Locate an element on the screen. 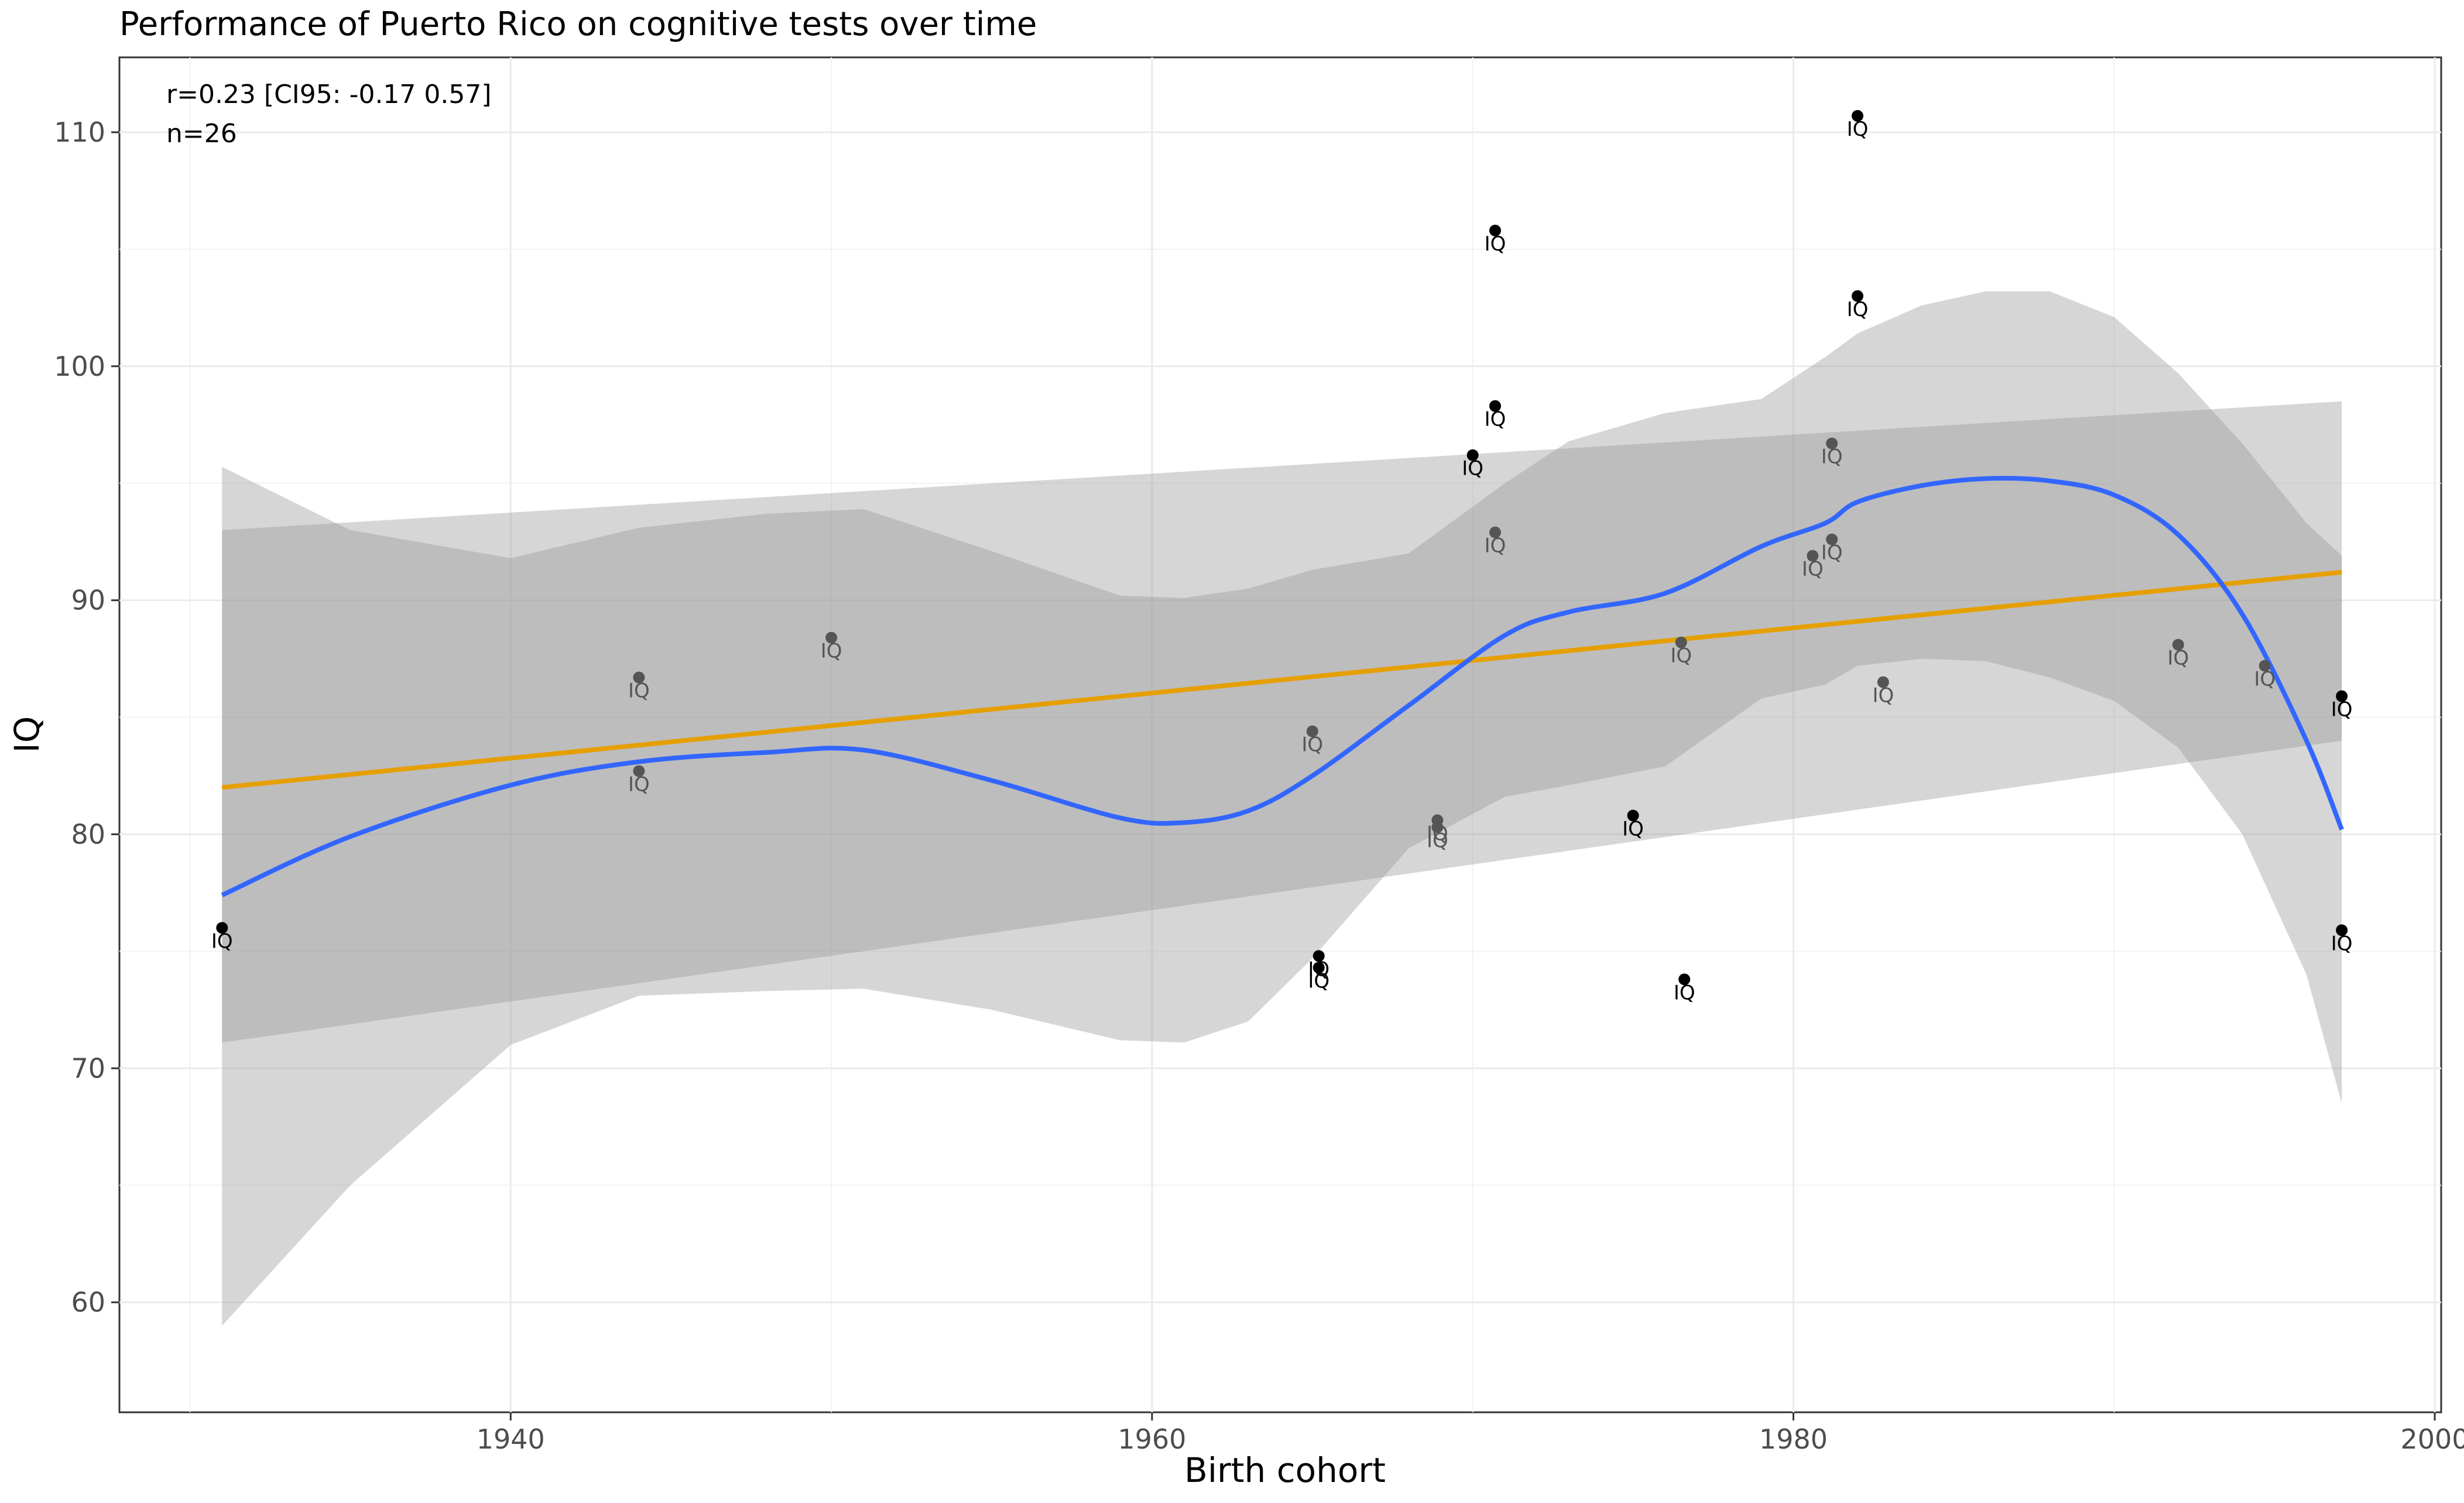 This screenshot has width=2464, height=1503. x-tick-label: 1980 is located at coordinates (1793, 1439).